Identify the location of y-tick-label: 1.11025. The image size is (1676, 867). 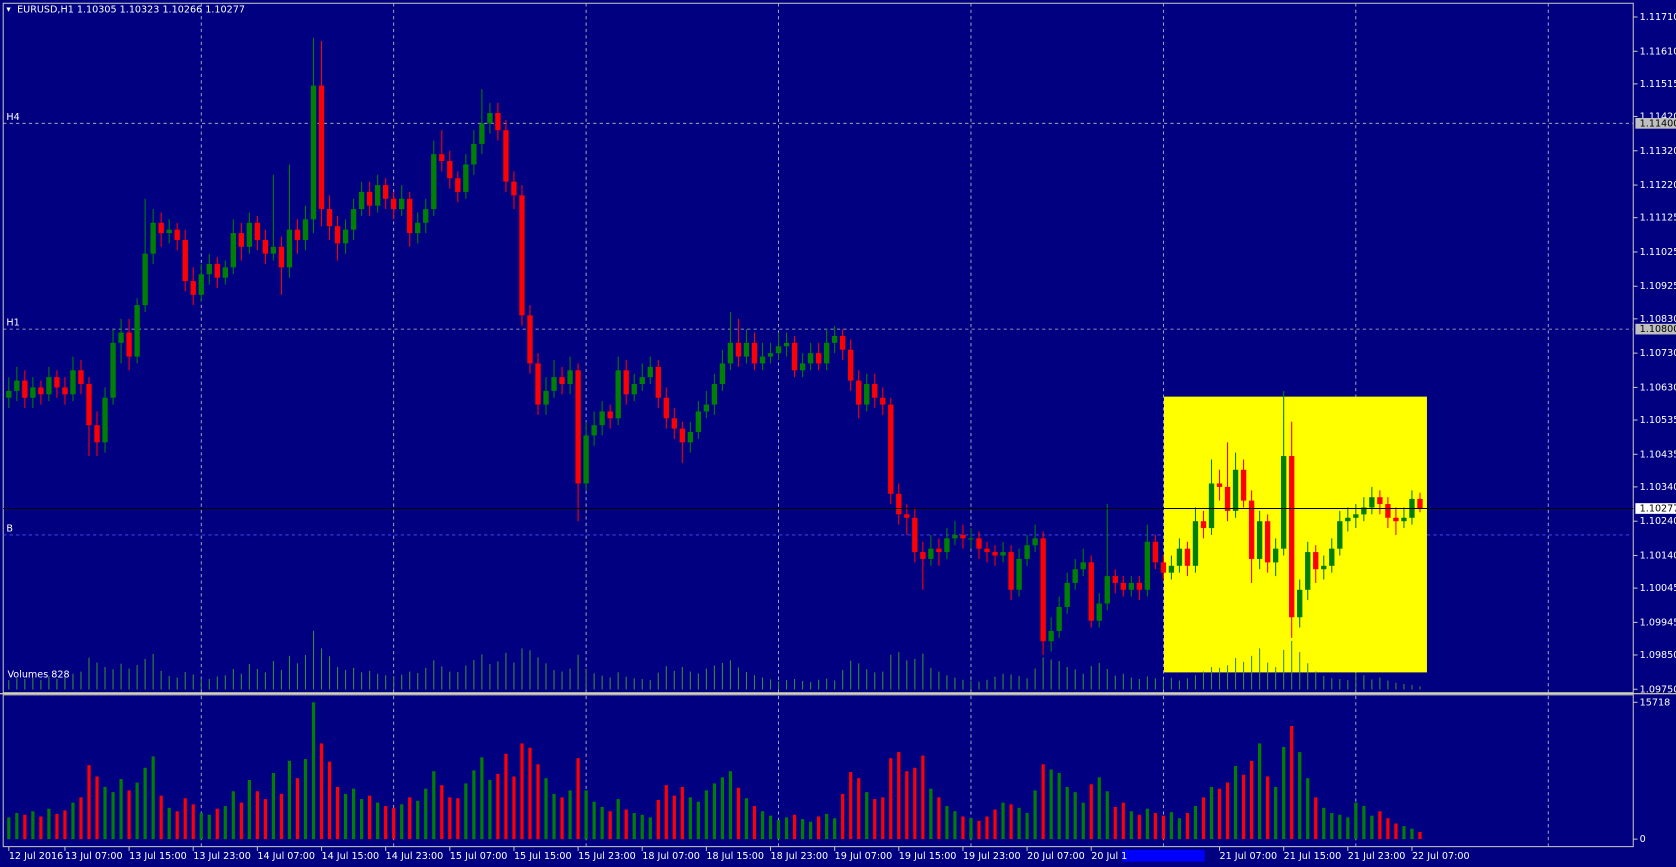
(1658, 252).